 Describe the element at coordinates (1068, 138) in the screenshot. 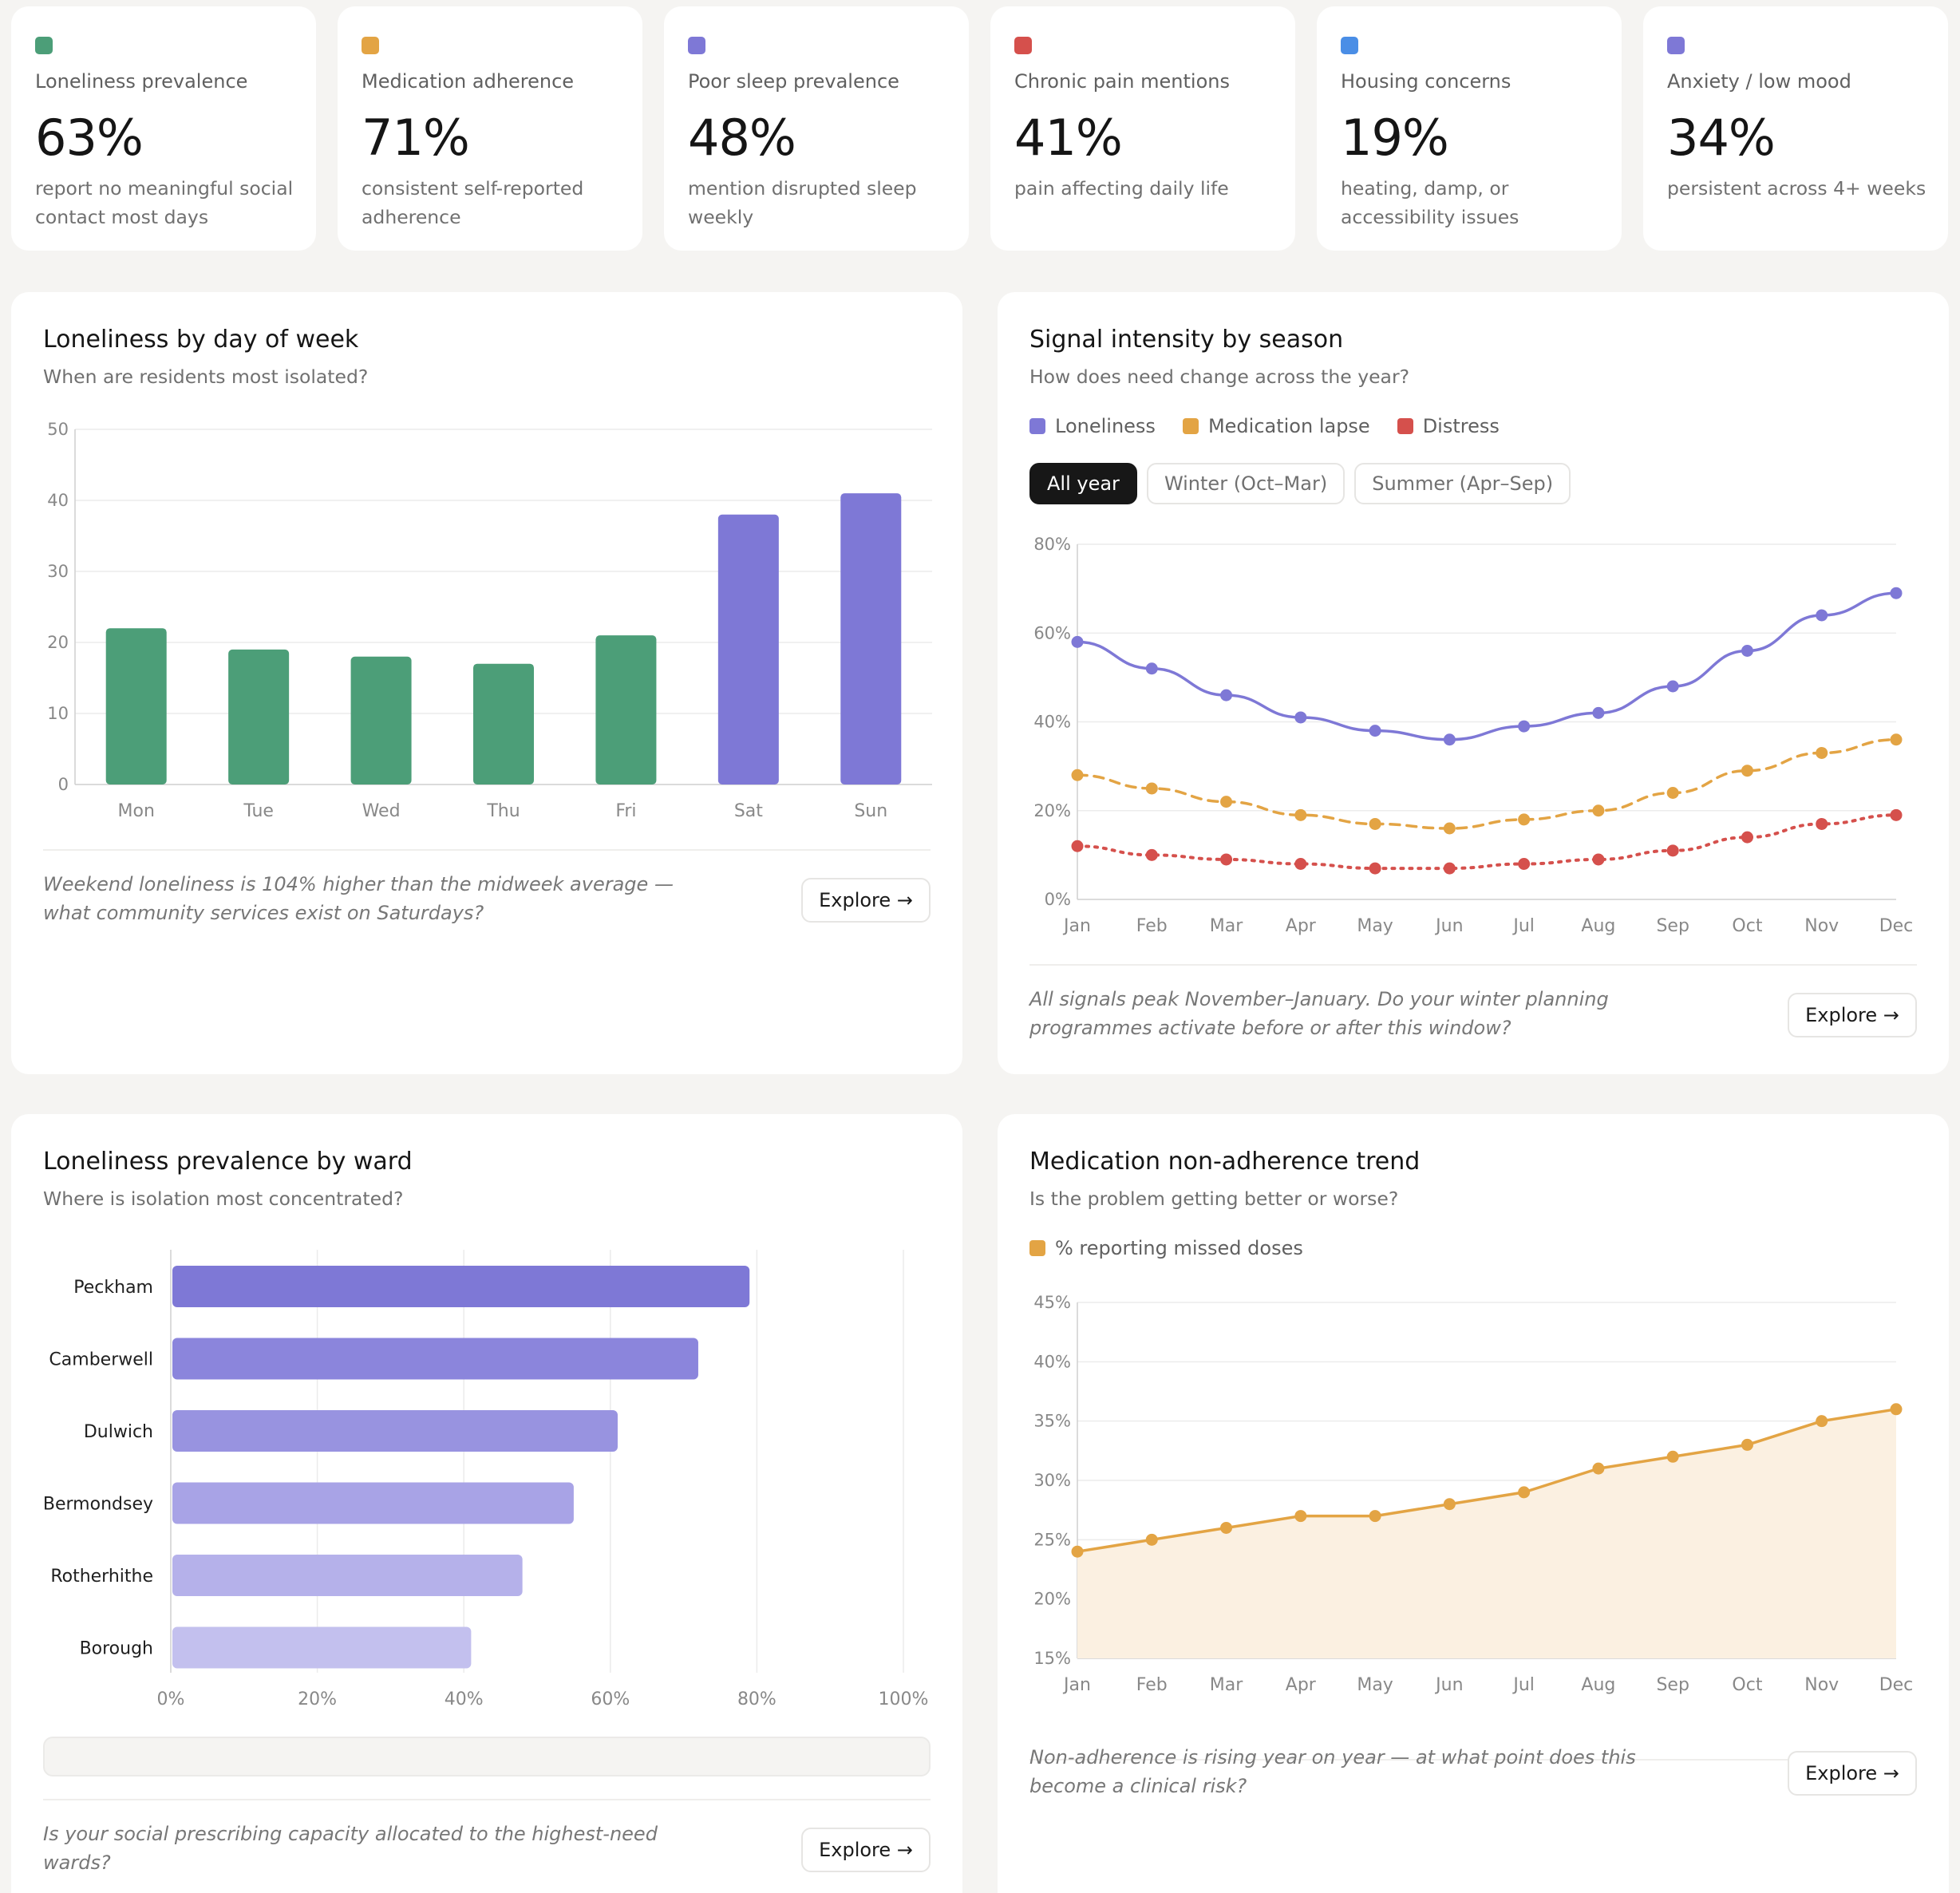

I see `stat-value: 41%` at that location.